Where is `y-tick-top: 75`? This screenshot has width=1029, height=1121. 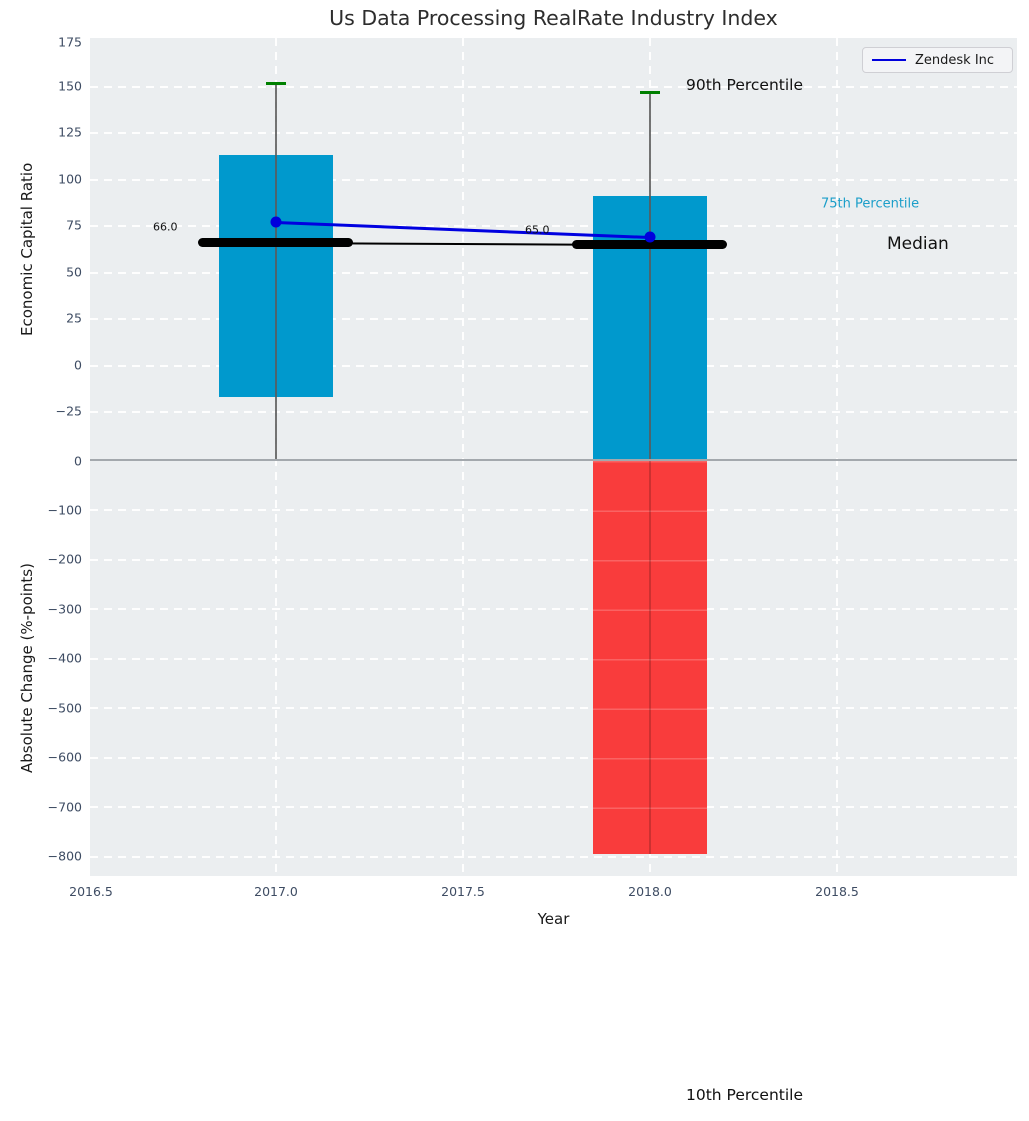
y-tick-top: 75 is located at coordinates (74, 225).